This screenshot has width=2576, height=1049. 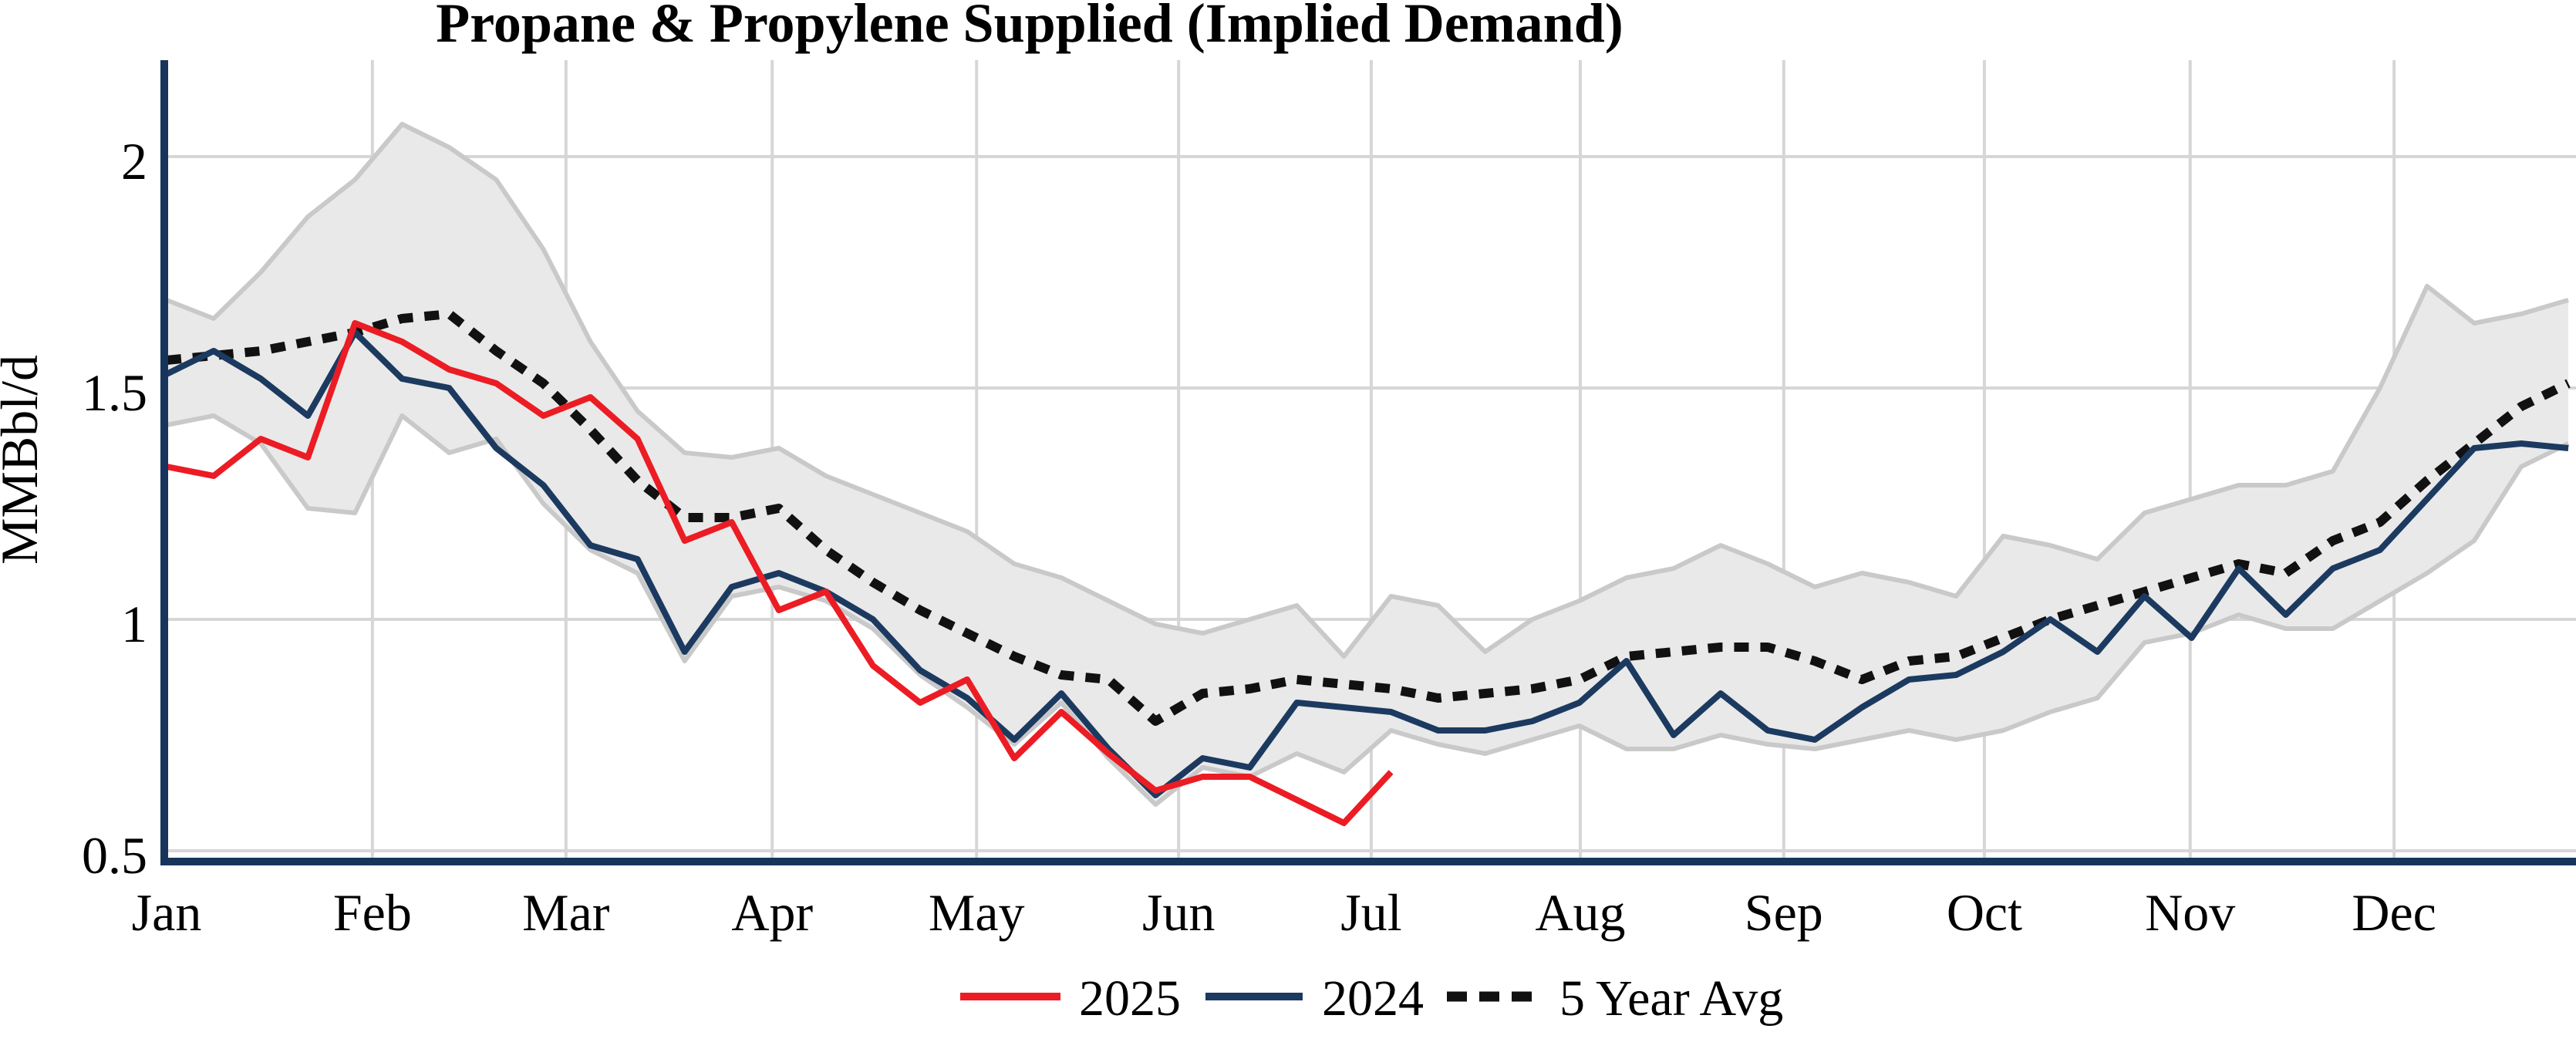 I want to click on x-tick-label: Jun, so click(x=1178, y=912).